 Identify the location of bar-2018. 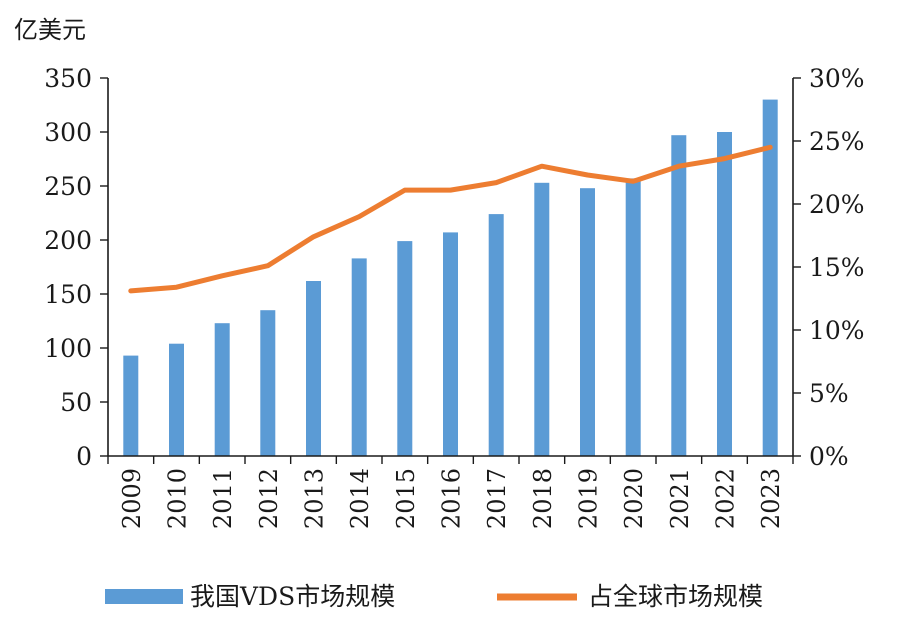
(541, 319).